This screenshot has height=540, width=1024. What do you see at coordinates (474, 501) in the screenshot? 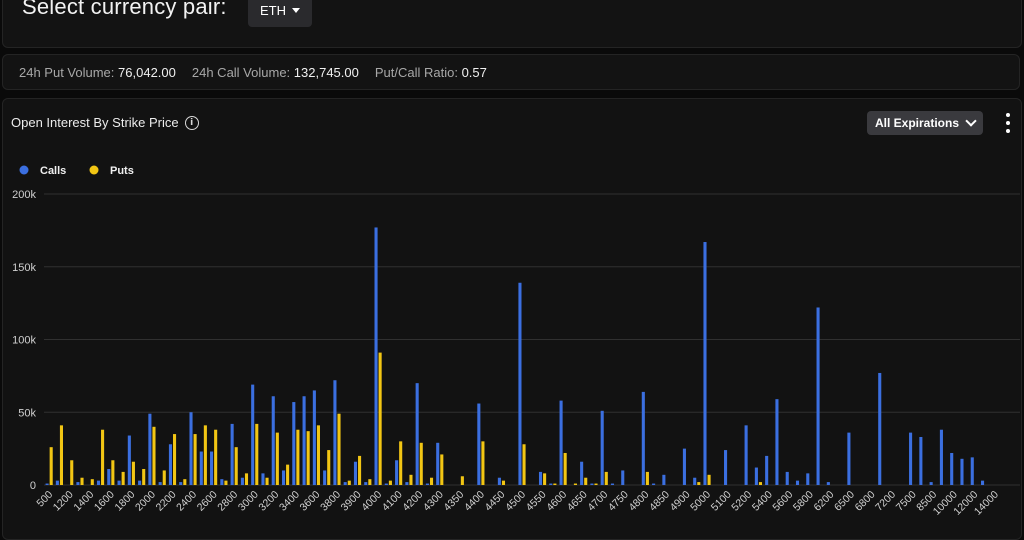
I see `x-tick-label: 4400` at bounding box center [474, 501].